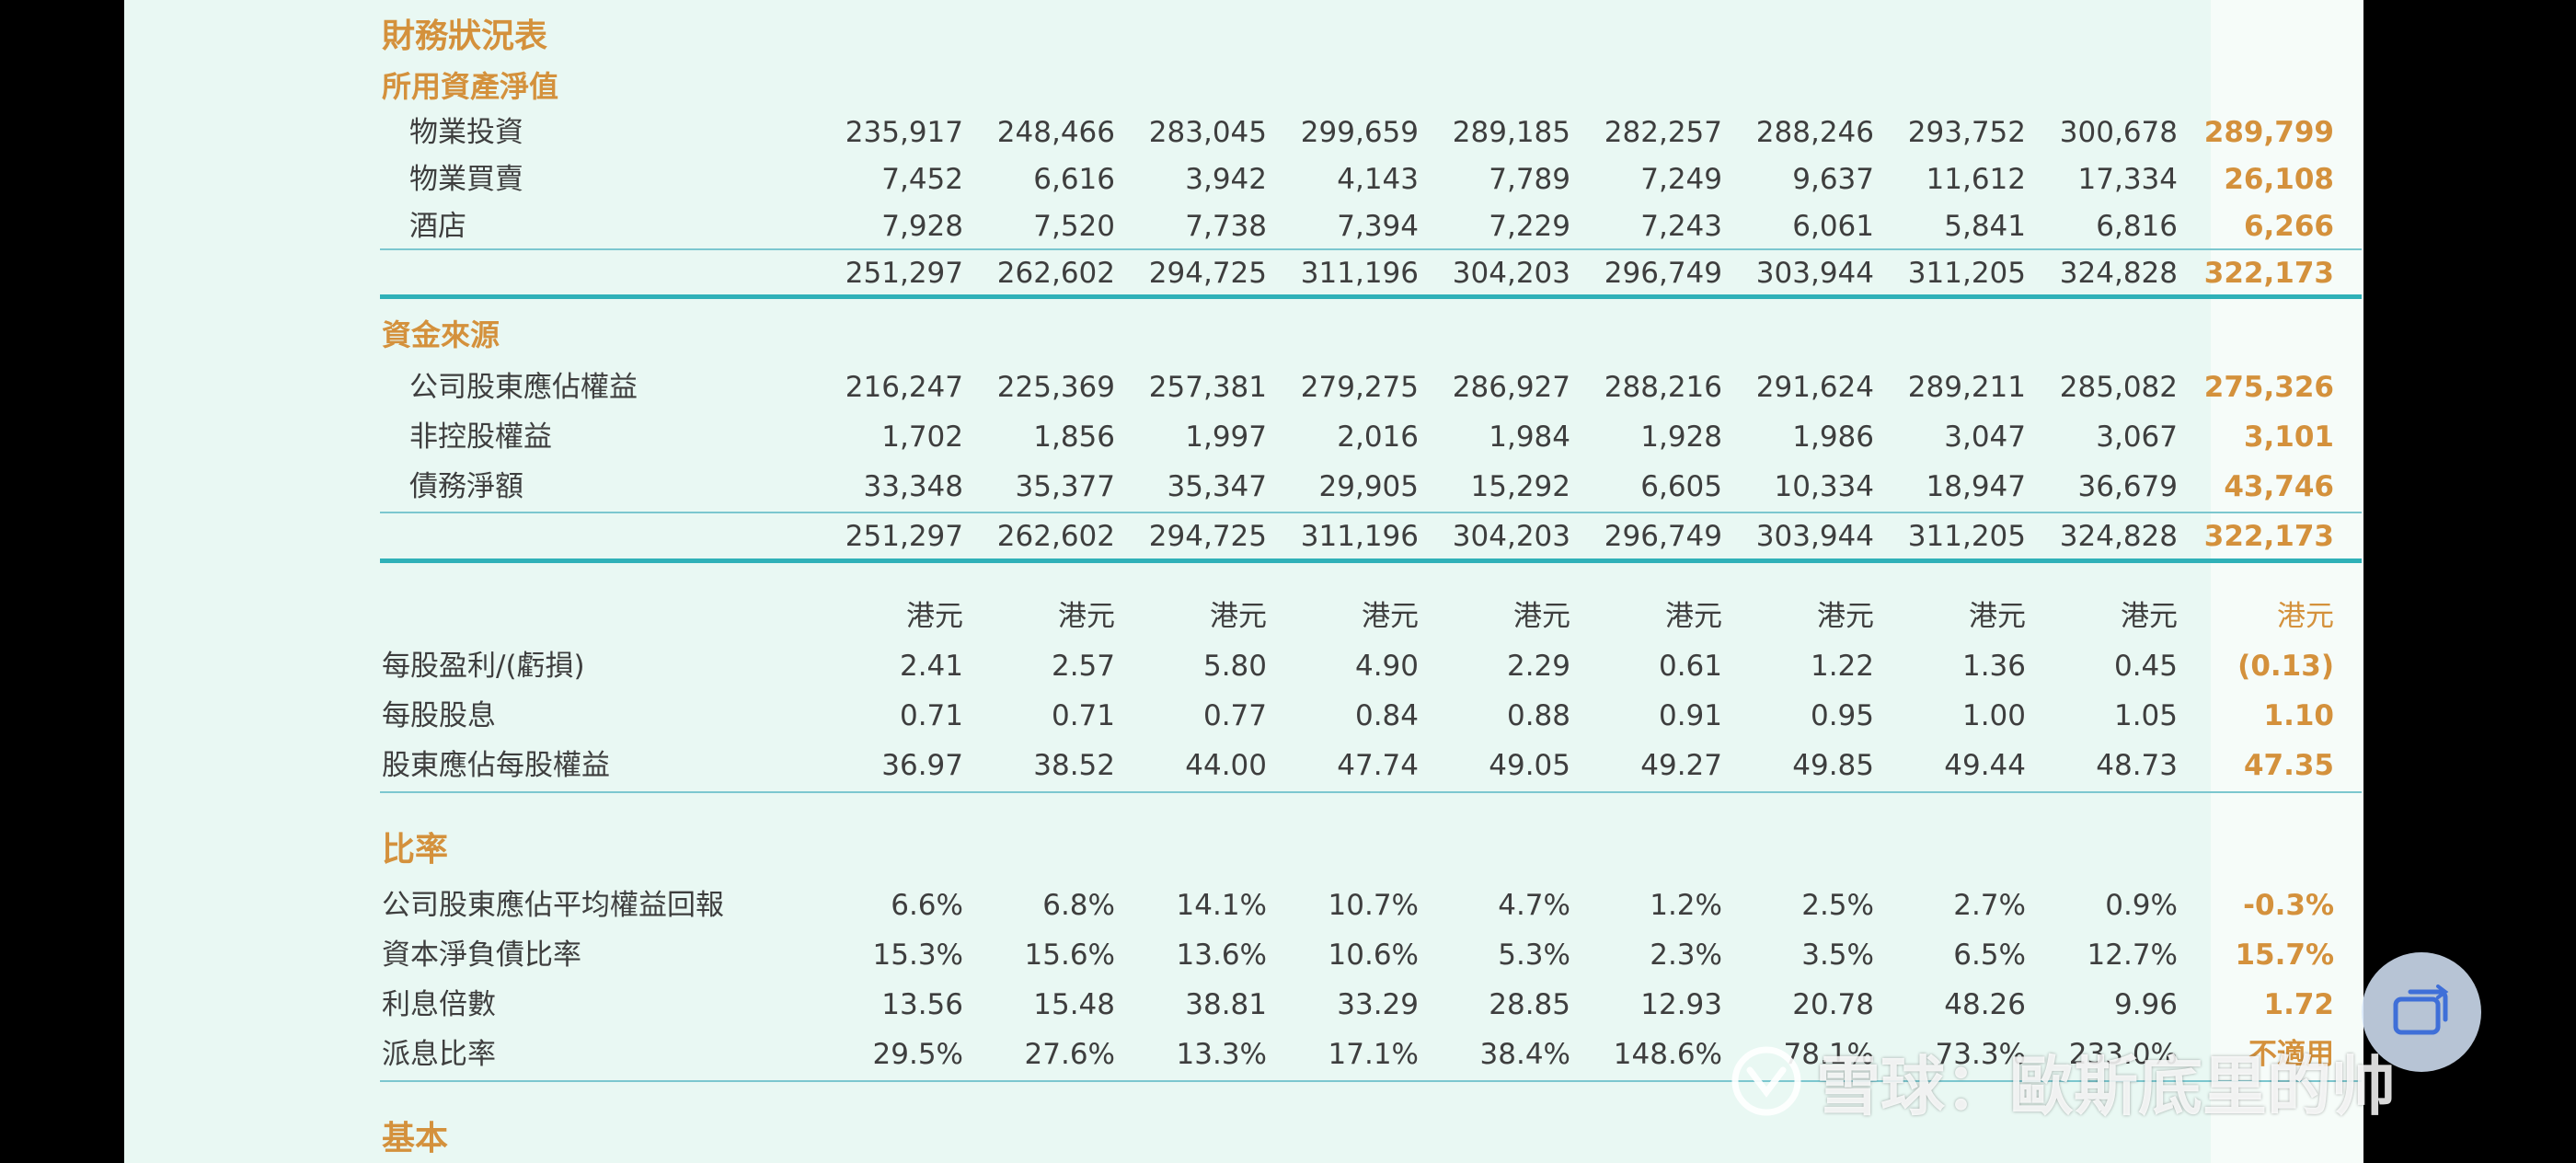  Describe the element at coordinates (1837, 955) in the screenshot. I see `cell: 3.5%` at that location.